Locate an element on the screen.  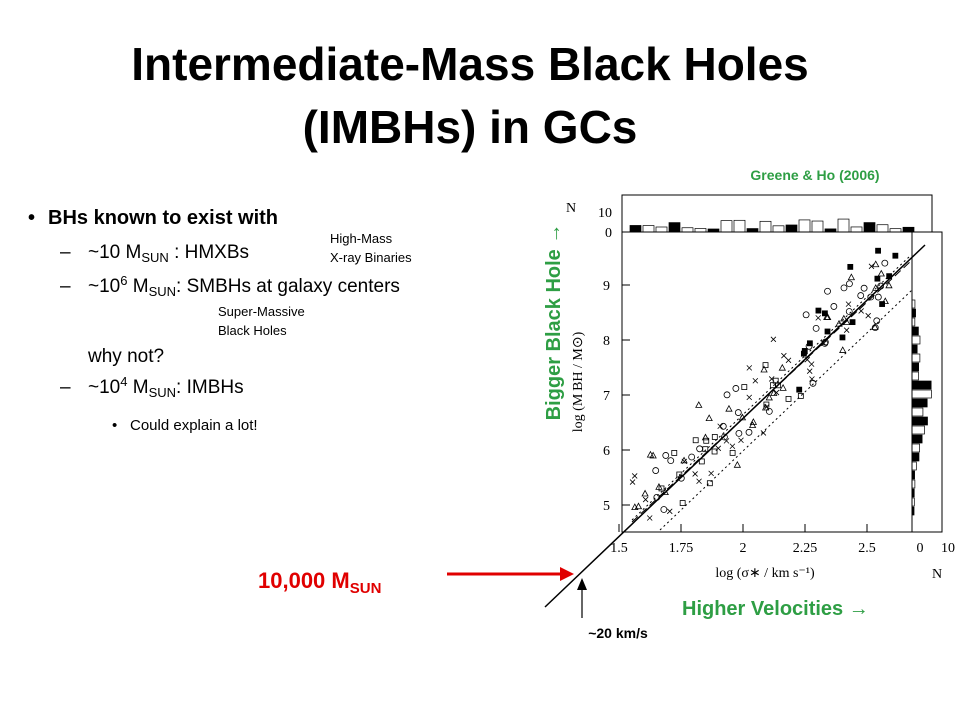
arrowhead is located at coordinates (567, 574).